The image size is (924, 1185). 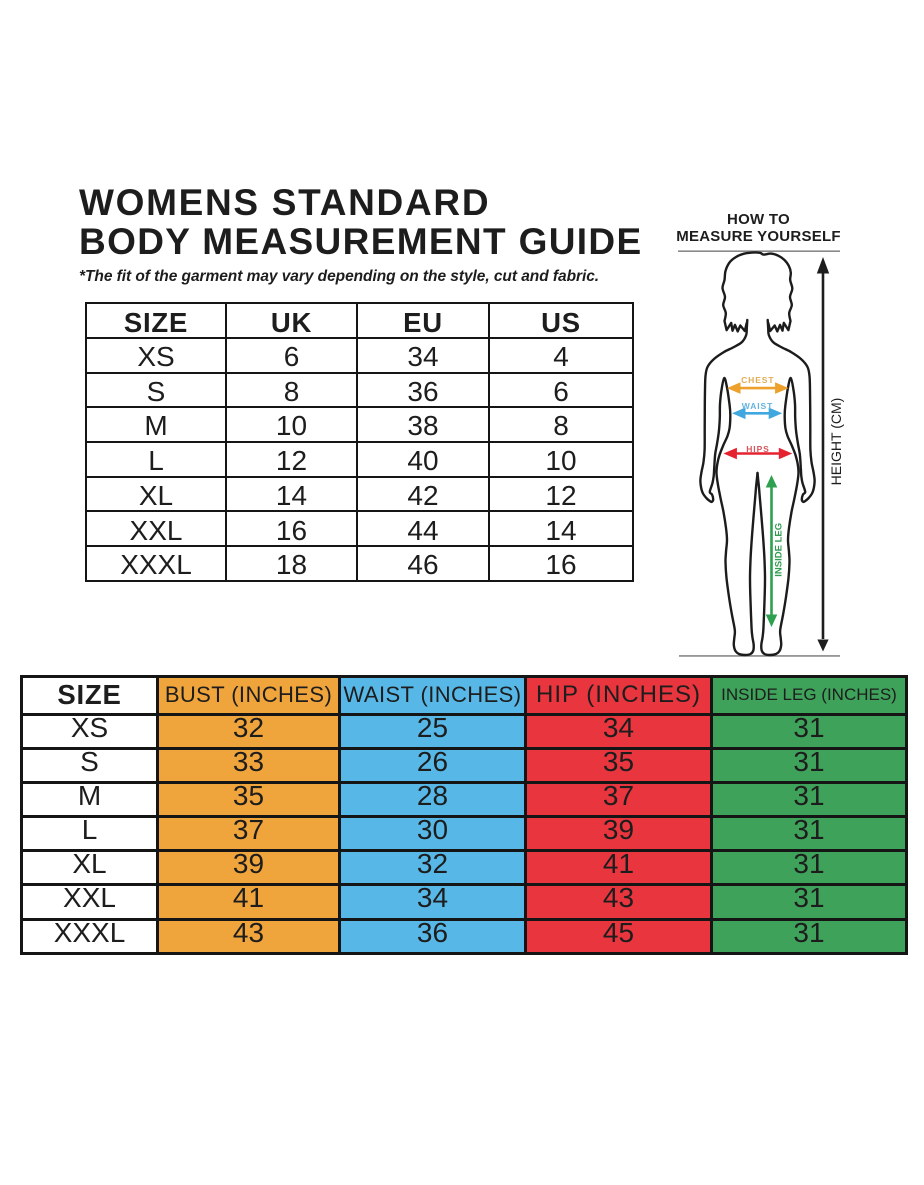 What do you see at coordinates (757, 449) in the screenshot?
I see `svg-text: HIPS` at bounding box center [757, 449].